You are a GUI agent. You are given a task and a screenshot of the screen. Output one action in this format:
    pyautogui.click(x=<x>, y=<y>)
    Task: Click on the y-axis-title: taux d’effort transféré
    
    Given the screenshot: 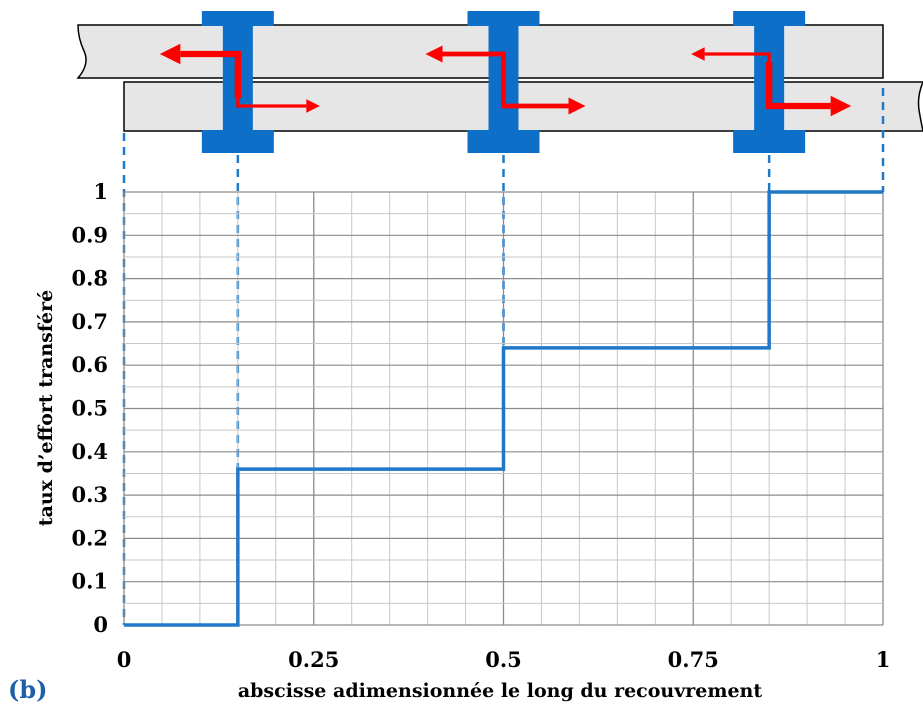 What is the action you would take?
    pyautogui.click(x=46, y=408)
    